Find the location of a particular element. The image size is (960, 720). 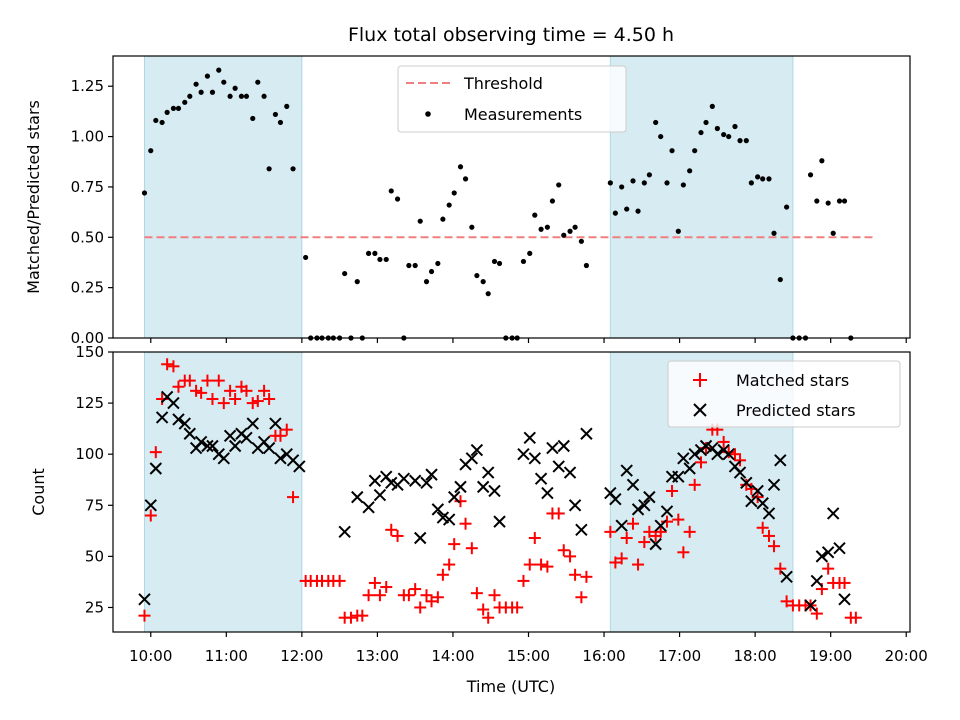

chart-title: Flux total observing time = 4.50 h is located at coordinates (511, 35).